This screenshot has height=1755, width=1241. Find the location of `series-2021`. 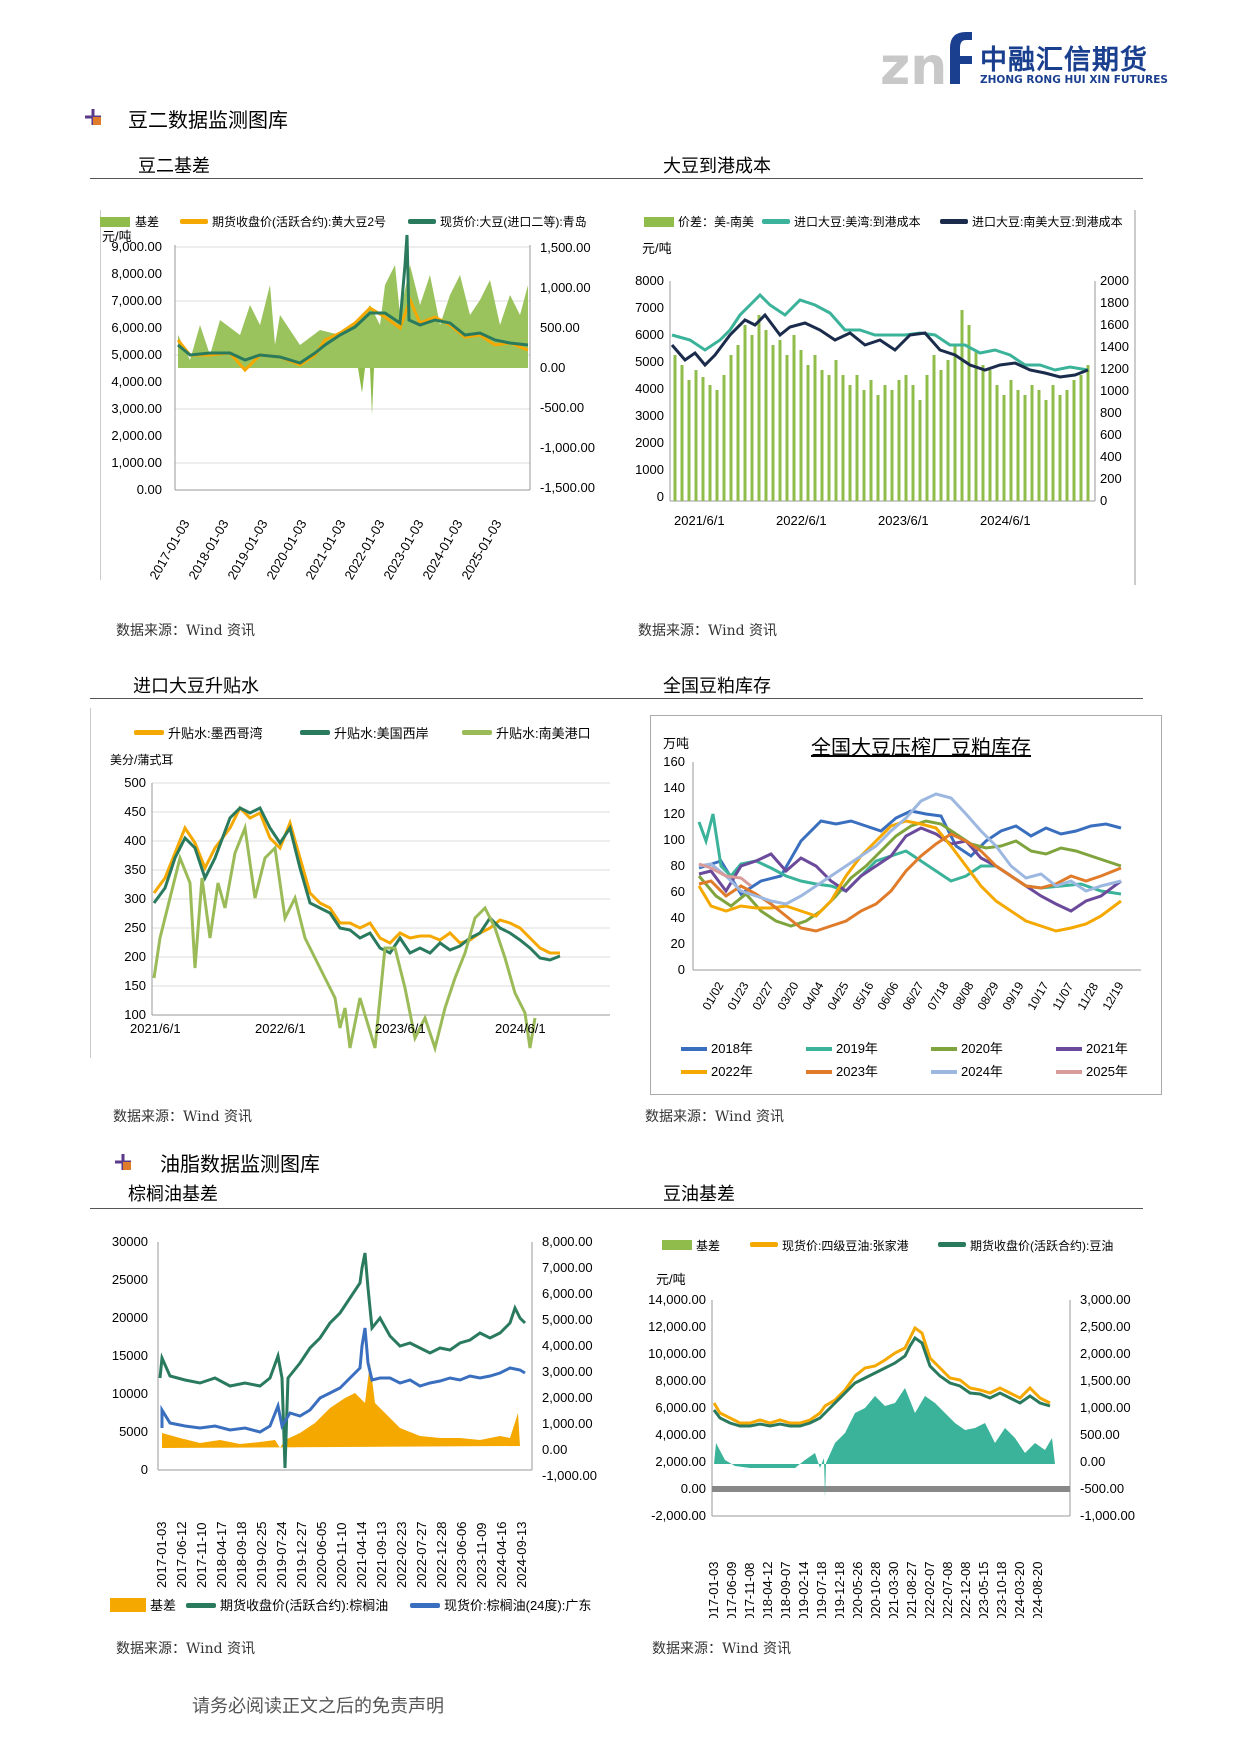

series-2021 is located at coordinates (910, 869).